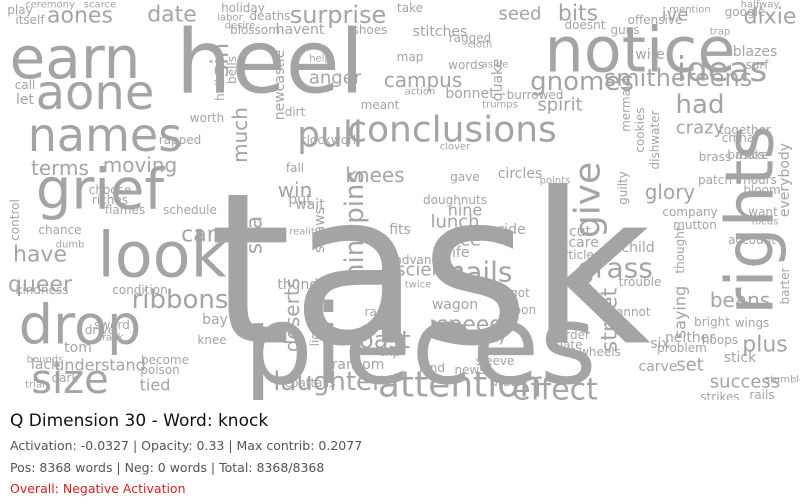 Image resolution: width=800 pixels, height=500 pixels. Describe the element at coordinates (615, 268) in the screenshot. I see `cloud-word: grass` at that location.